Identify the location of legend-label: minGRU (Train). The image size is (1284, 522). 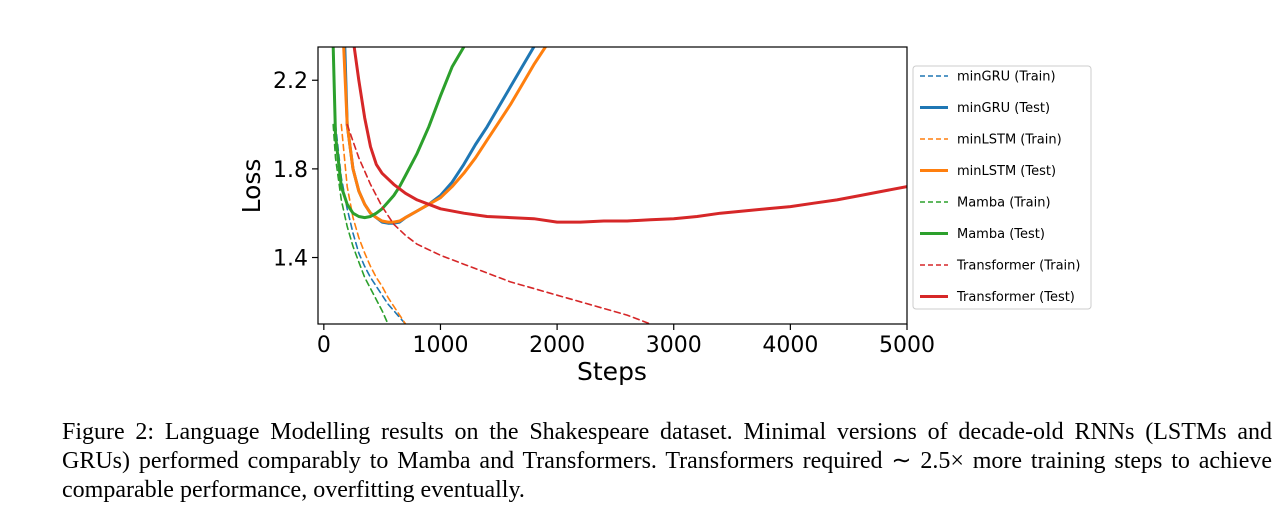
(1006, 77).